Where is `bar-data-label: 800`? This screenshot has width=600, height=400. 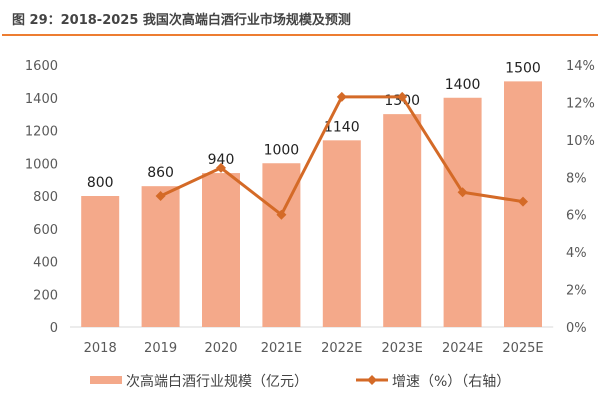
bar-data-label: 800 is located at coordinates (100, 183).